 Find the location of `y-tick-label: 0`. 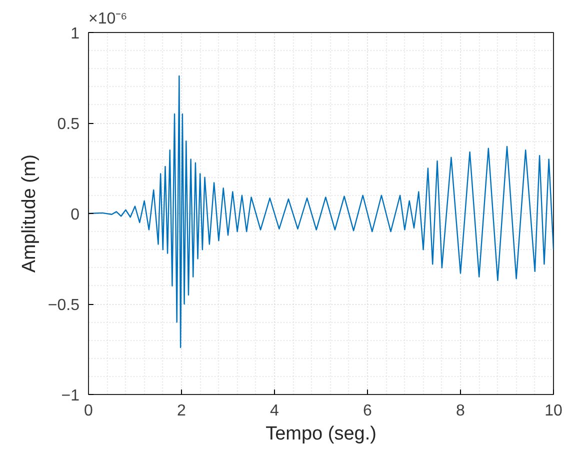

y-tick-label: 0 is located at coordinates (75, 215).